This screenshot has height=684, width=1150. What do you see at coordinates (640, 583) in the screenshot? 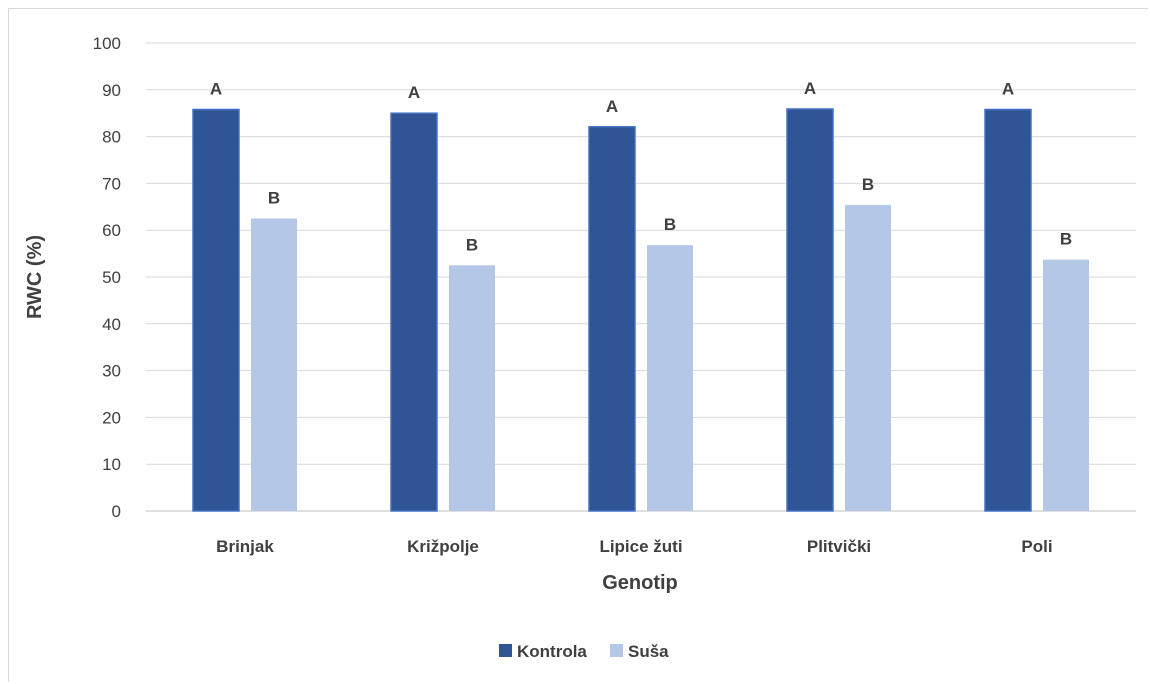
I see `x-axis-title: Genotip` at bounding box center [640, 583].